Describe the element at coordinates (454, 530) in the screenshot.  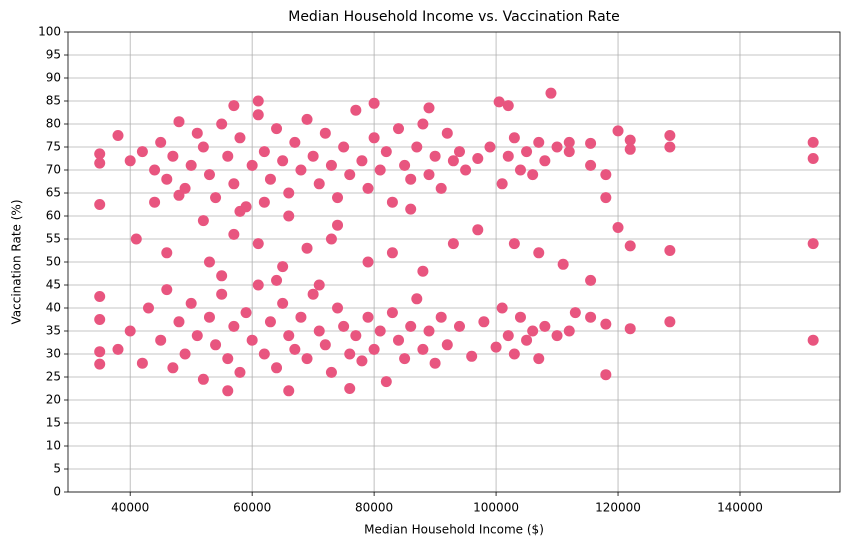
I see `x-axis-label: Median Household Income ($)` at that location.